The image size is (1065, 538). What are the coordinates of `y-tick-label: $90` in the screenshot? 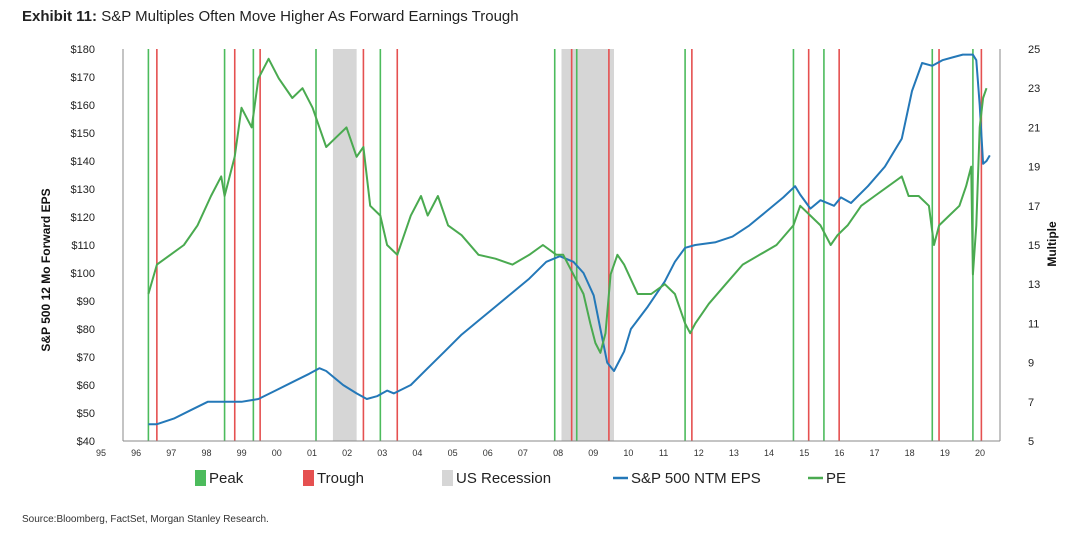 It's located at (86, 302).